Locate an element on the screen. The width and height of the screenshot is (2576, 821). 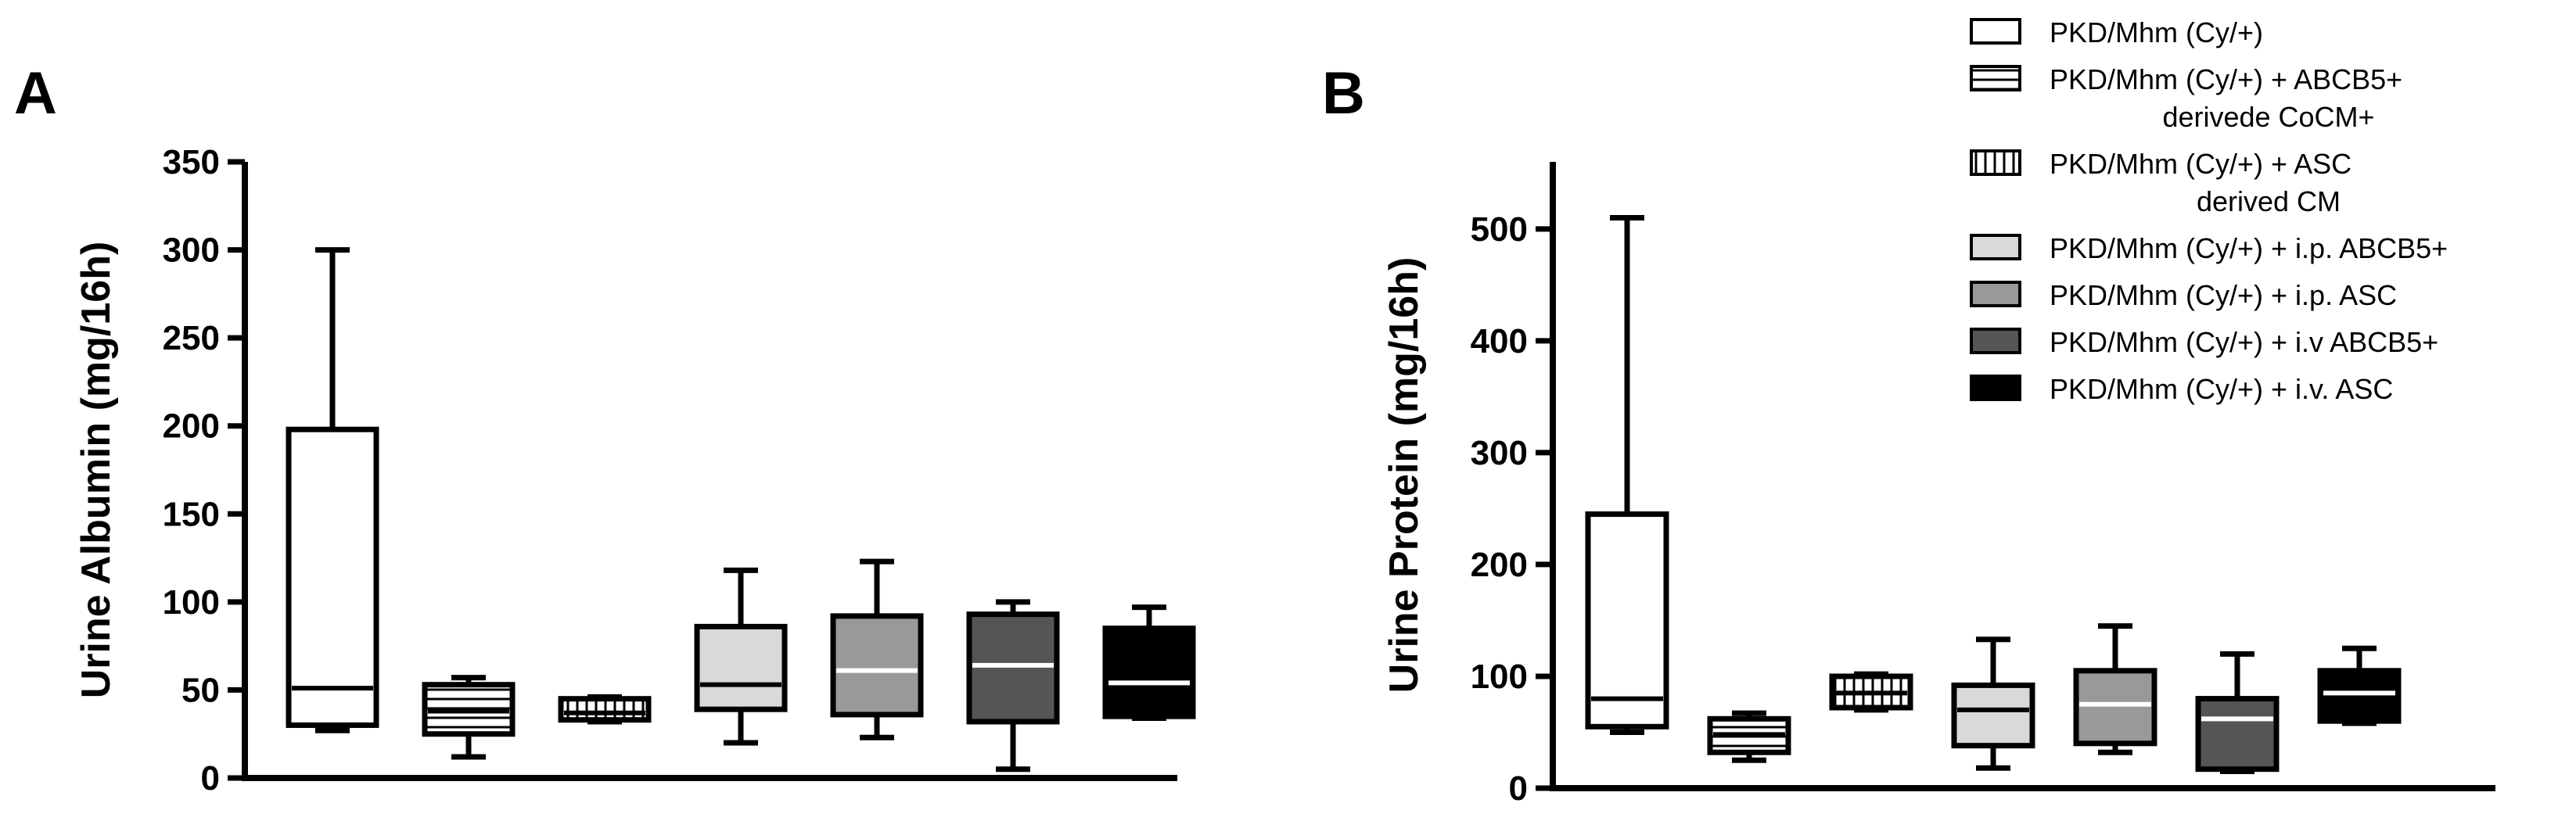
y-tick-label: 250 is located at coordinates (191, 338).